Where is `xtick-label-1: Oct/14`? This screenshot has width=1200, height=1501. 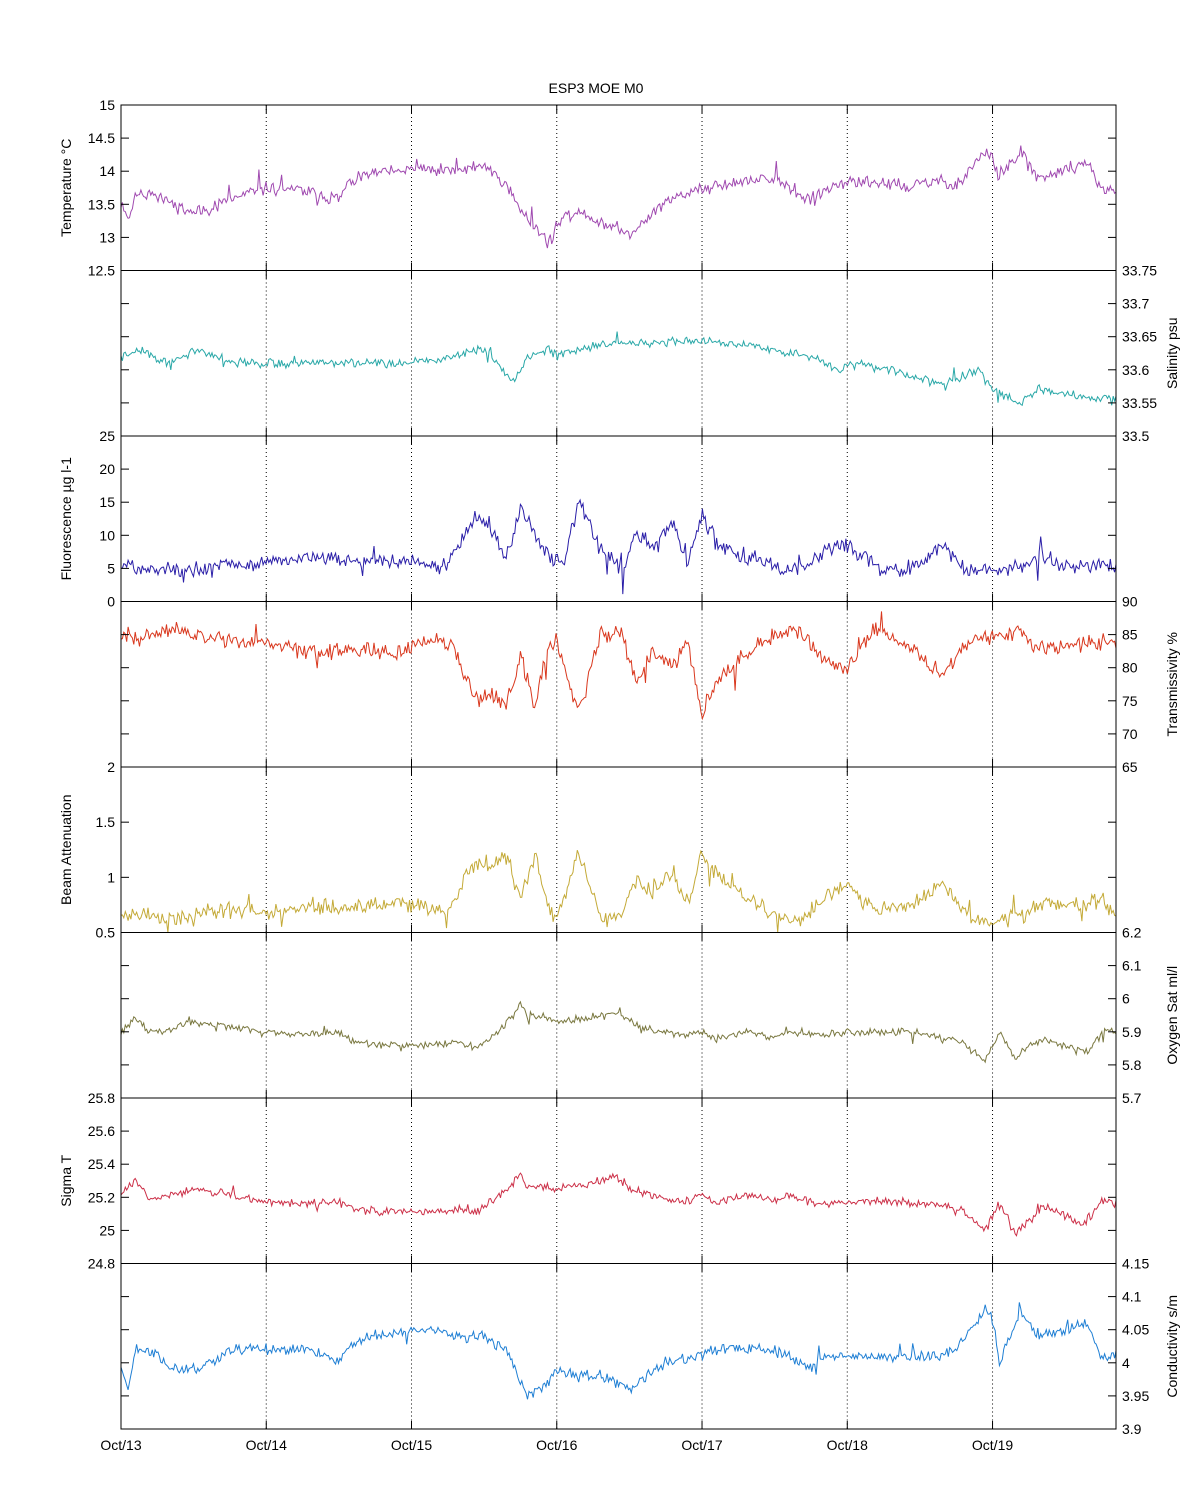
xtick-label-1: Oct/14 is located at coordinates (266, 1445).